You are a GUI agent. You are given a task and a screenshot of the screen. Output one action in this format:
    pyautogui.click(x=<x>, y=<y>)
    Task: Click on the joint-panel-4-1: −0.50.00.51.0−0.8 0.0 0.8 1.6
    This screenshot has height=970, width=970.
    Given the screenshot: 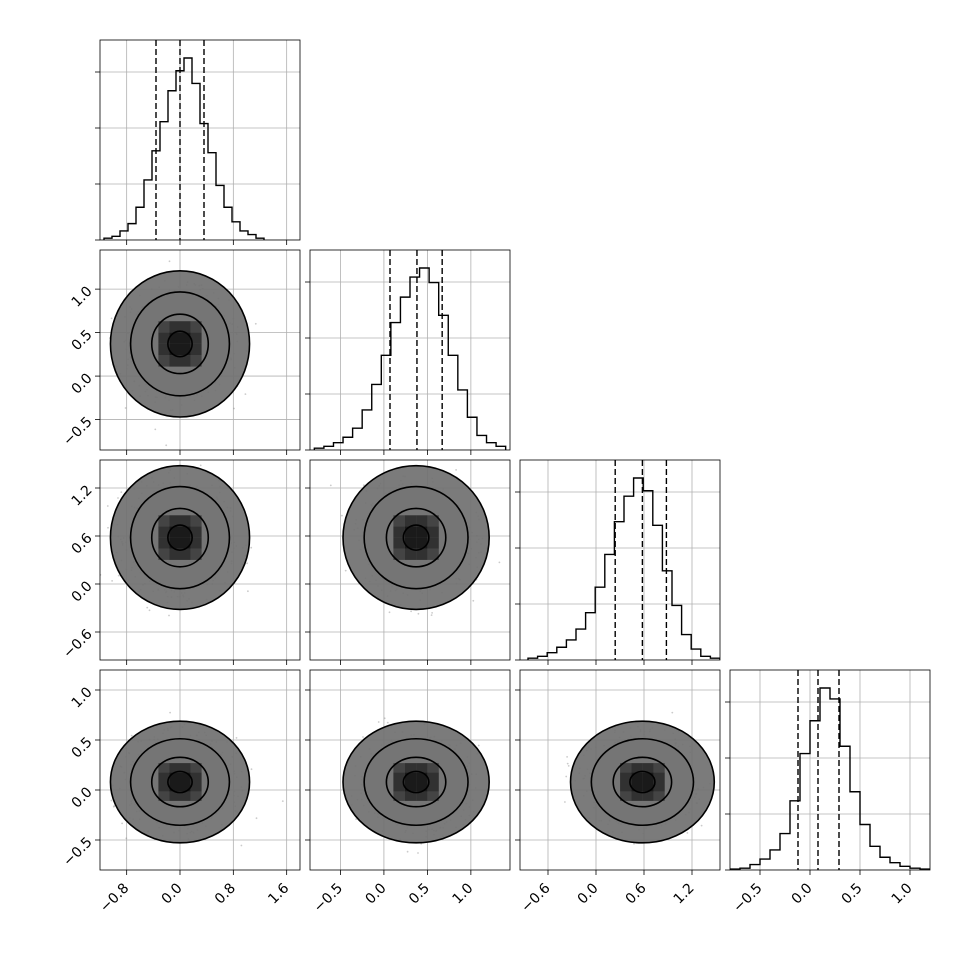 What is the action you would take?
    pyautogui.click(x=180, y=792)
    